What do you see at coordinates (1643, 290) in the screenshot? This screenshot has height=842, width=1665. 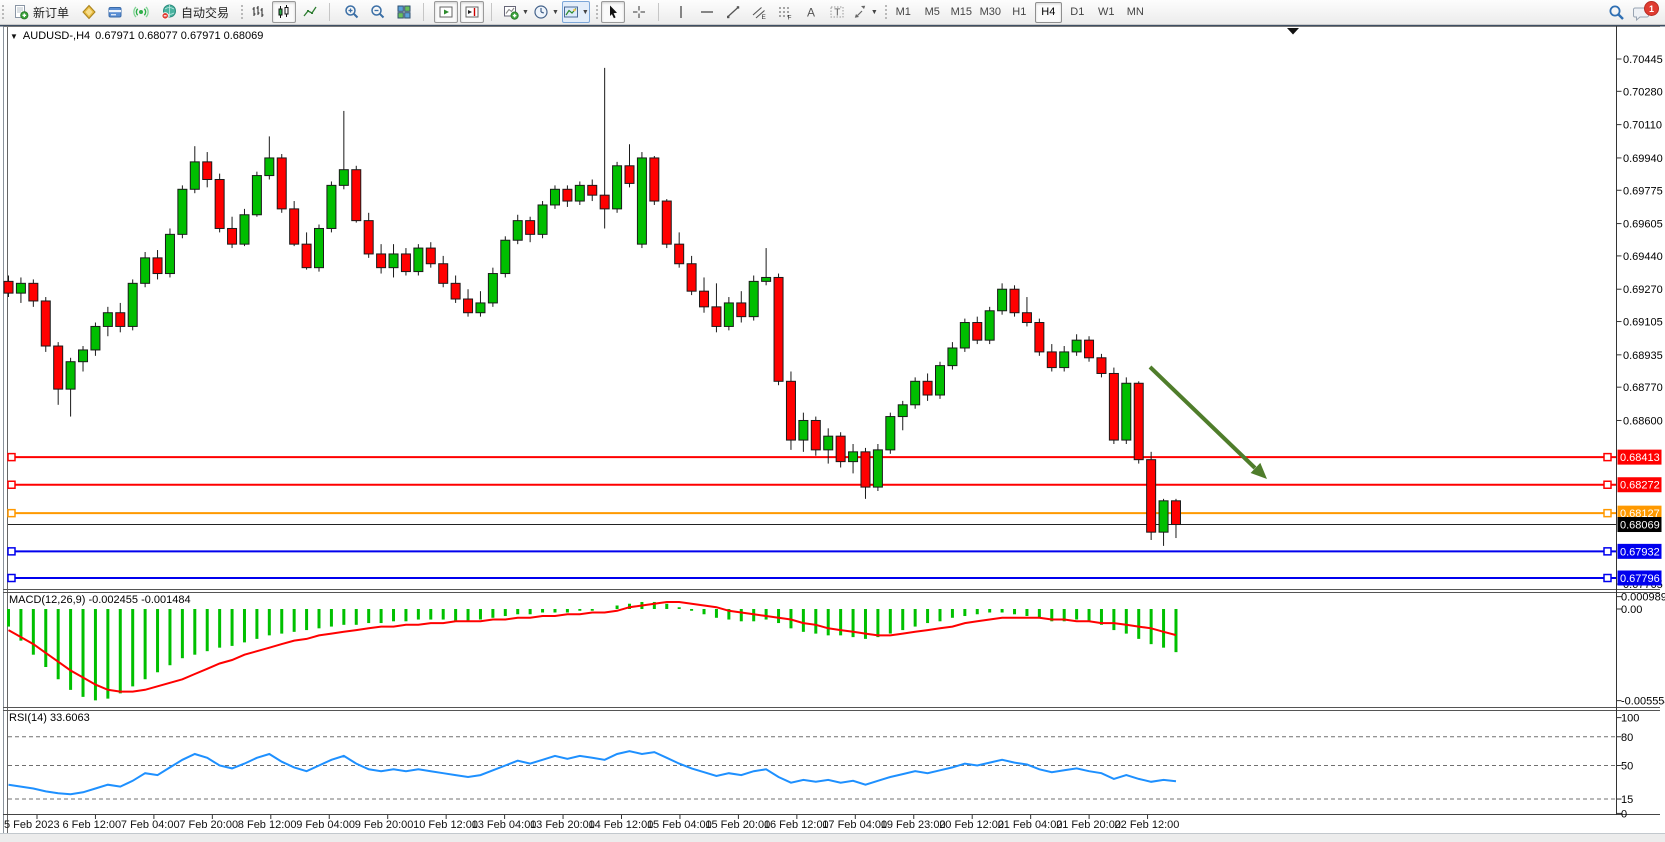 I see `price-axis-label: 0.69270` at bounding box center [1643, 290].